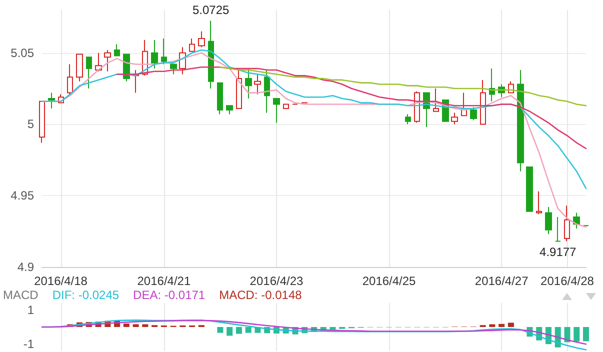 This screenshot has width=603, height=352. What do you see at coordinates (86, 295) in the screenshot?
I see `text: DIF: -0.0245` at bounding box center [86, 295].